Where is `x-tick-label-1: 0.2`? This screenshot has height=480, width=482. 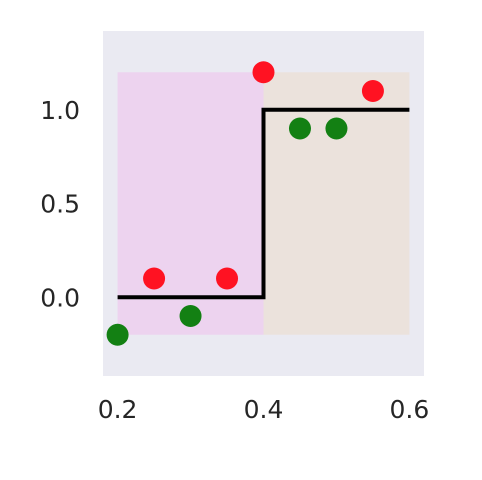 x-tick-label-1: 0.2 is located at coordinates (118, 409).